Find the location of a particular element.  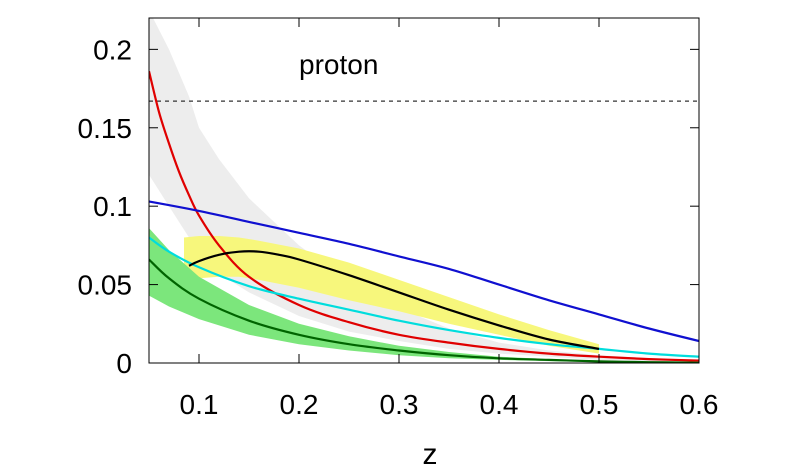

x-tick-label: 0.5 is located at coordinates (599, 404).